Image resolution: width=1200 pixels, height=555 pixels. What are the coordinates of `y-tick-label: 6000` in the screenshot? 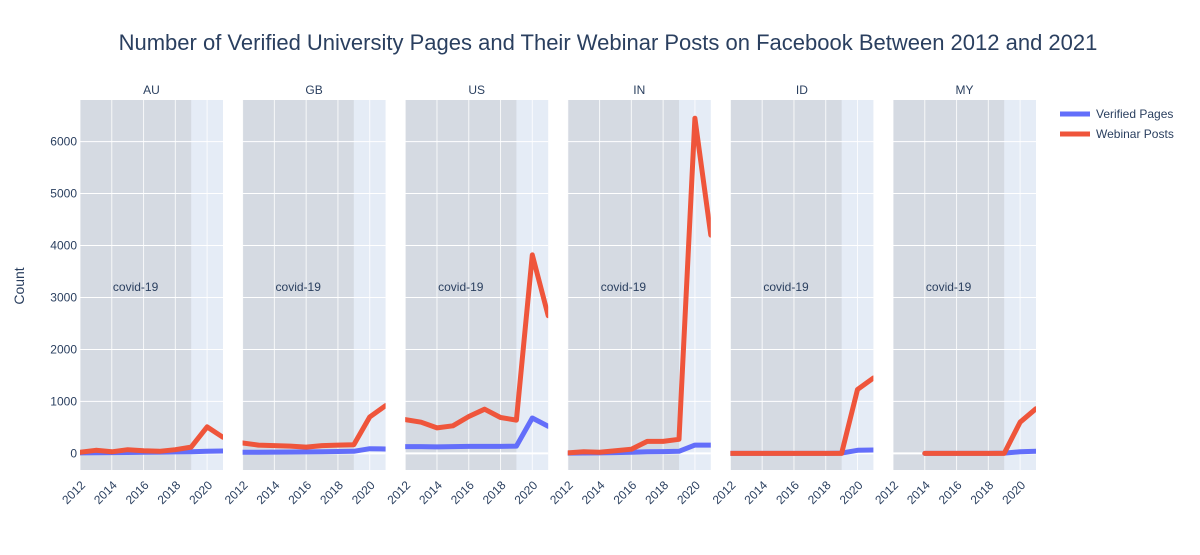 It's located at (63, 142).